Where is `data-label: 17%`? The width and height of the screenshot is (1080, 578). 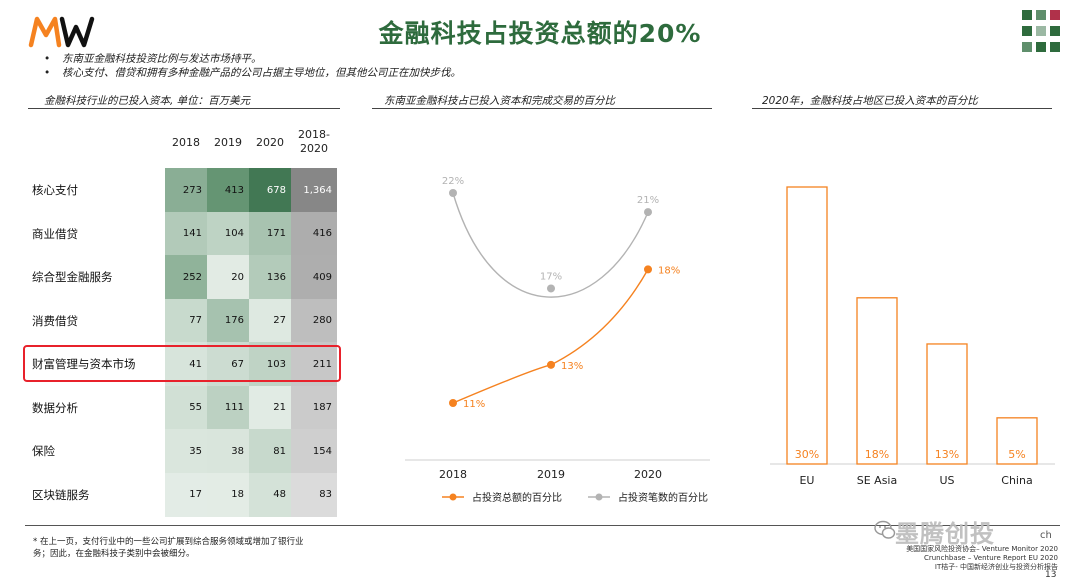
data-label: 17% is located at coordinates (551, 276).